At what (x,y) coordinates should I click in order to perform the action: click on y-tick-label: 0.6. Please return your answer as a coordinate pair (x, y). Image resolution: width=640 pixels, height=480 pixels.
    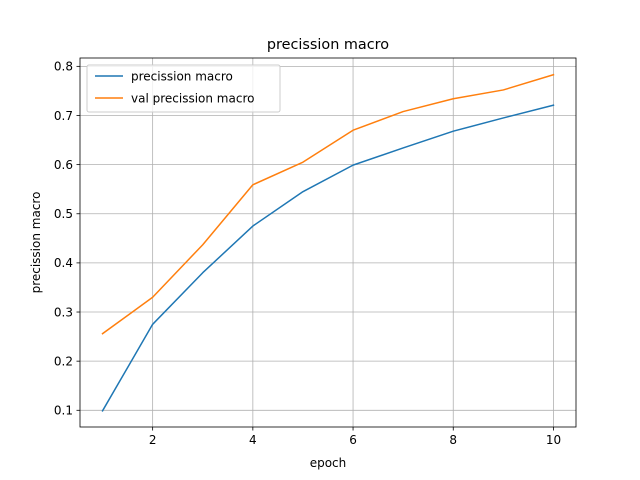
    Looking at the image, I should click on (63, 165).